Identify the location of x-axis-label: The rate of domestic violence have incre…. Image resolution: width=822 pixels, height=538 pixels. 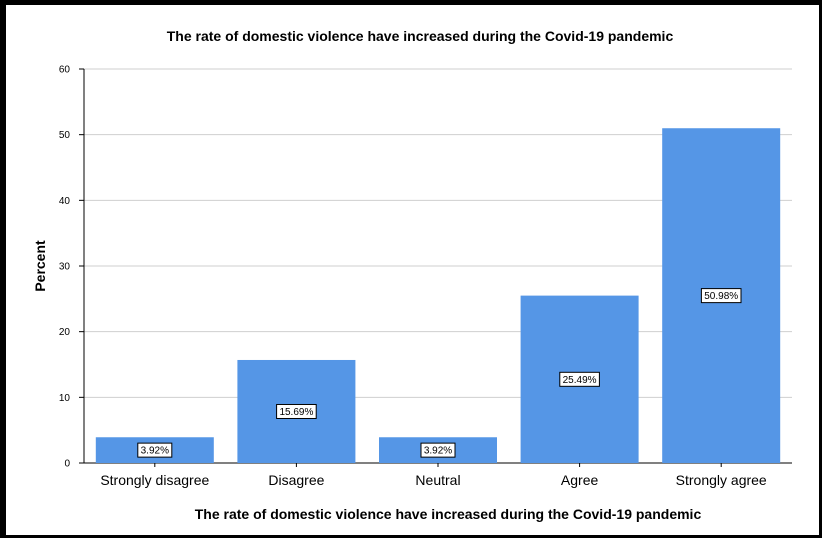
(448, 514).